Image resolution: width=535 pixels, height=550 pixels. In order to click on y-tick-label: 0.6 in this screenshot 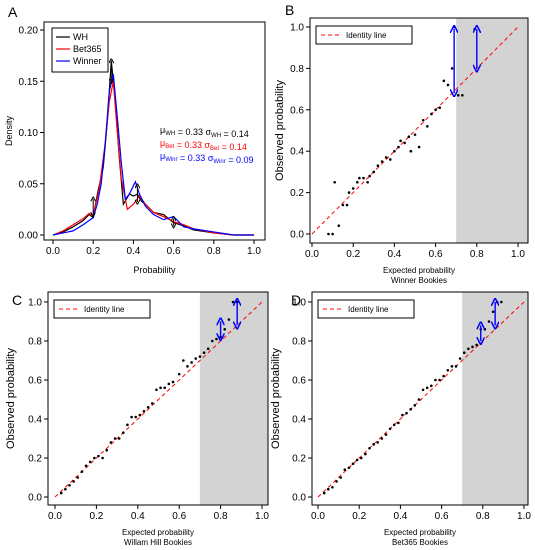, I will do `click(299, 381)`.